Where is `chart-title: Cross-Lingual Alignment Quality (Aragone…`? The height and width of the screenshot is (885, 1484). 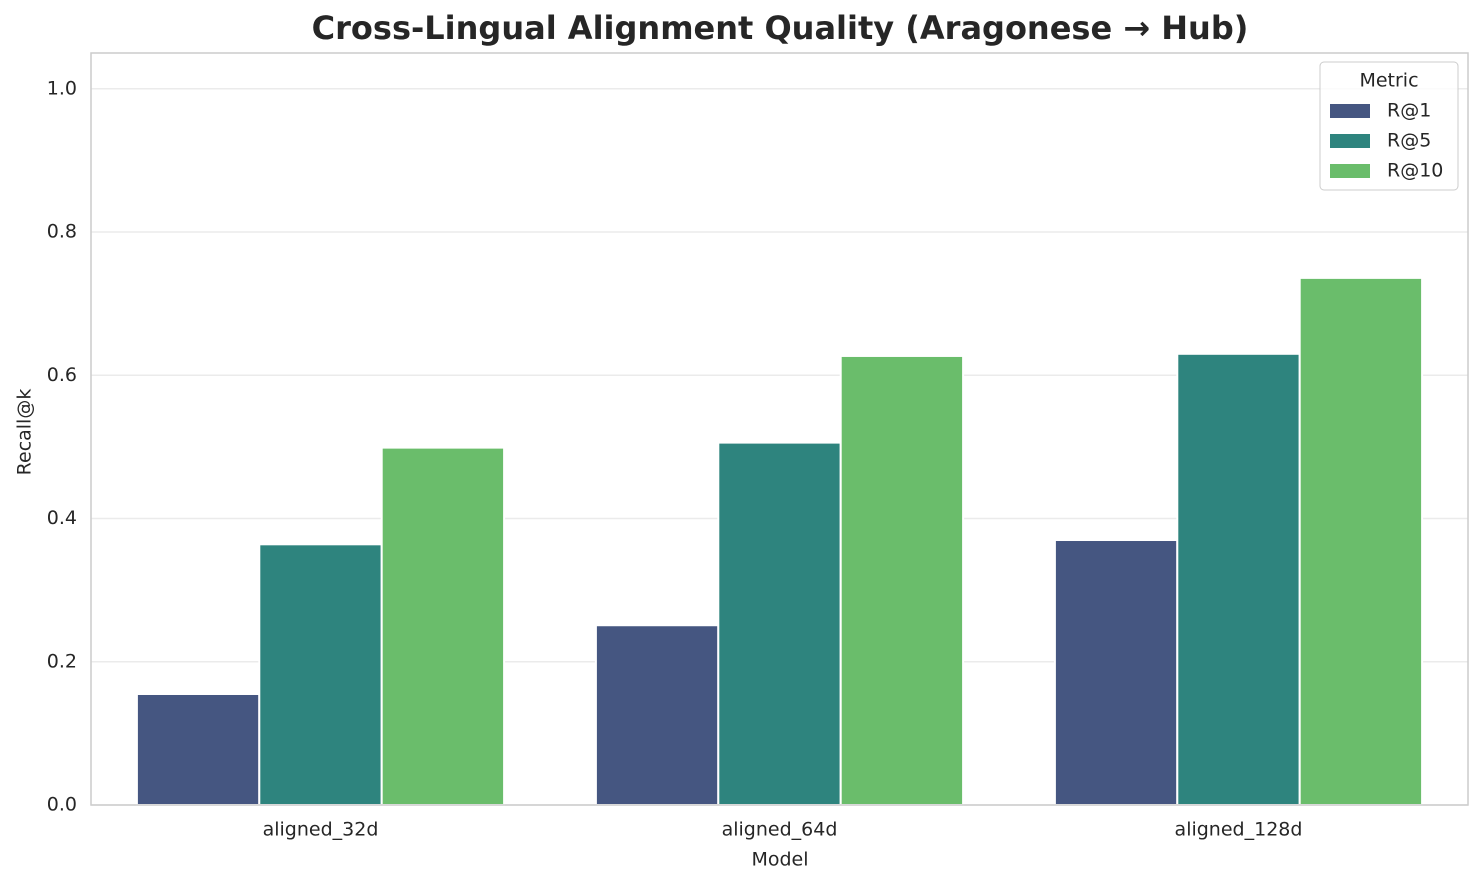 chart-title: Cross-Lingual Alignment Quality (Aragone… is located at coordinates (780, 28).